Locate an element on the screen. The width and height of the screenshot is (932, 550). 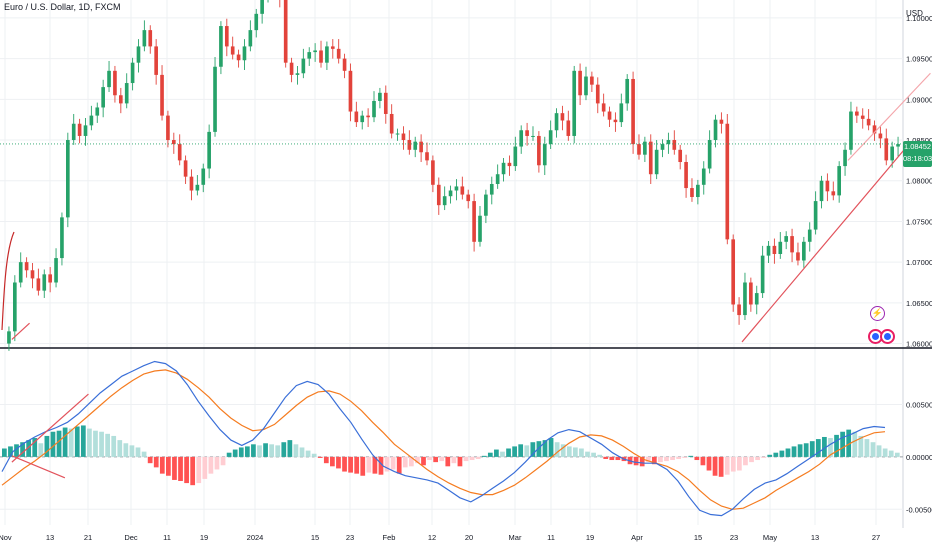
y-tick-label: 1.09500 is located at coordinates (919, 59).